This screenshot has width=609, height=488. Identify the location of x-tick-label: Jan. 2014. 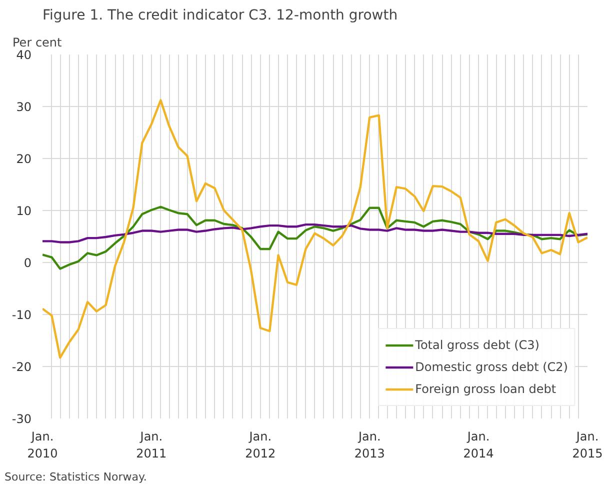
(478, 445).